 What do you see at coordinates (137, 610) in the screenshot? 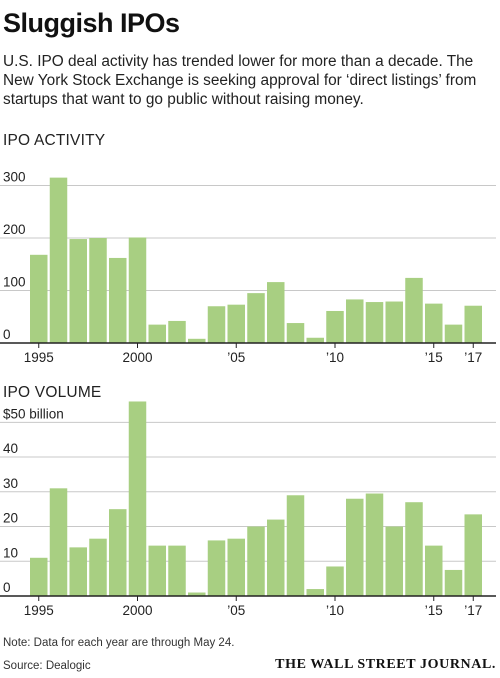
I see `volume-x-tick-label: 2000` at bounding box center [137, 610].